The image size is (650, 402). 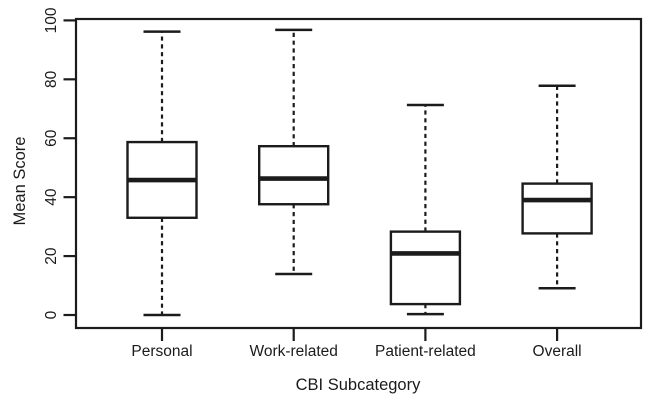 What do you see at coordinates (20, 181) in the screenshot?
I see `y-axis-title: Mean Score` at bounding box center [20, 181].